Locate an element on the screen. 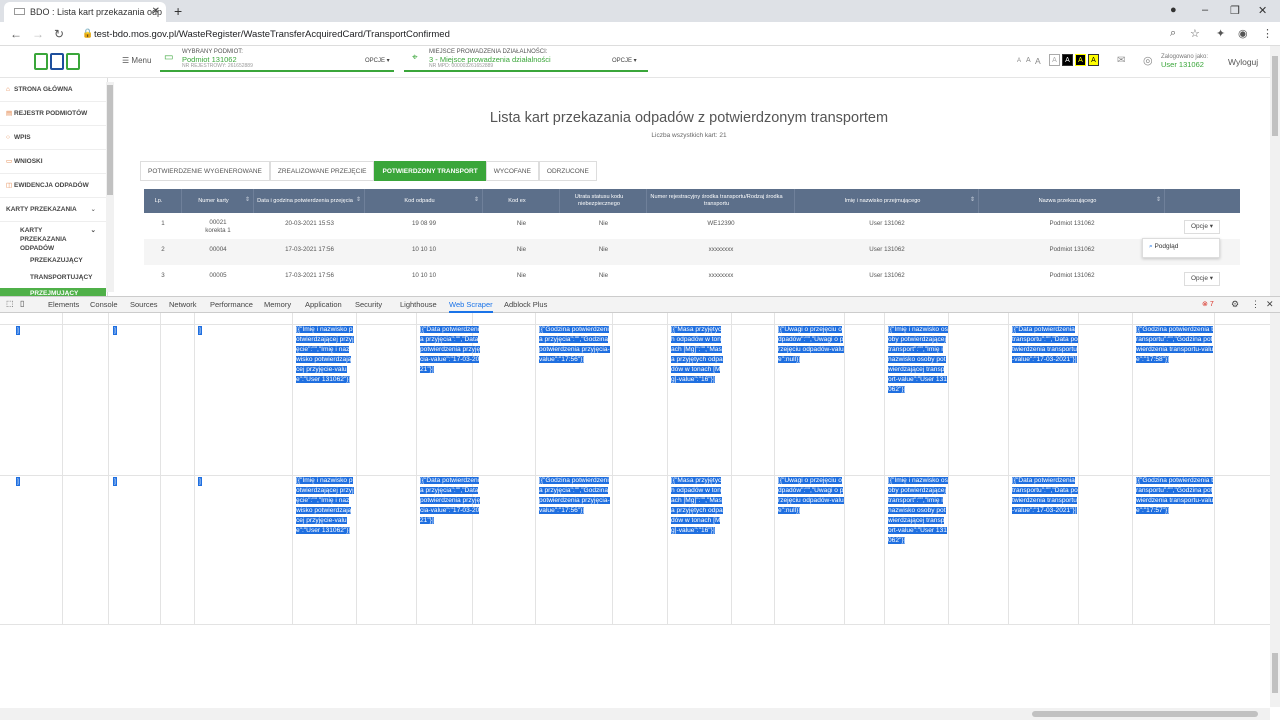 This screenshot has width=1280, height=720. sidebar-item-transfer-cards: KARTY PRZEKAZANIA ⌄ is located at coordinates (53, 210).